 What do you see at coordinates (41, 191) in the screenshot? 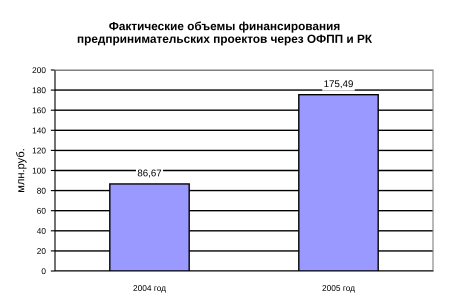
I see `y-tick-label: 80` at bounding box center [41, 191].